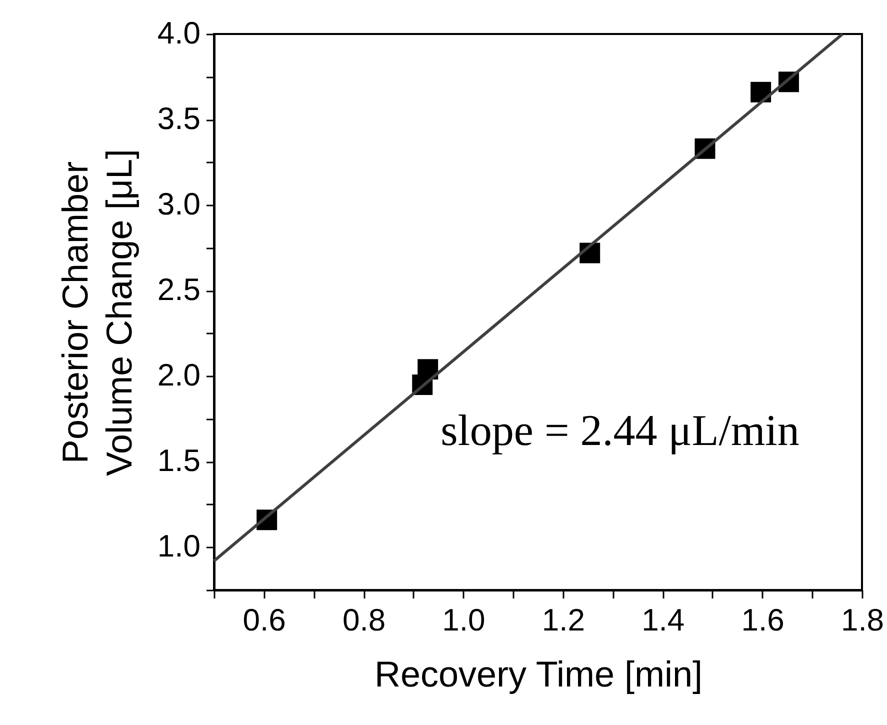 The width and height of the screenshot is (887, 725). What do you see at coordinates (762, 620) in the screenshot?
I see `x-tick-label: 1.6` at bounding box center [762, 620].